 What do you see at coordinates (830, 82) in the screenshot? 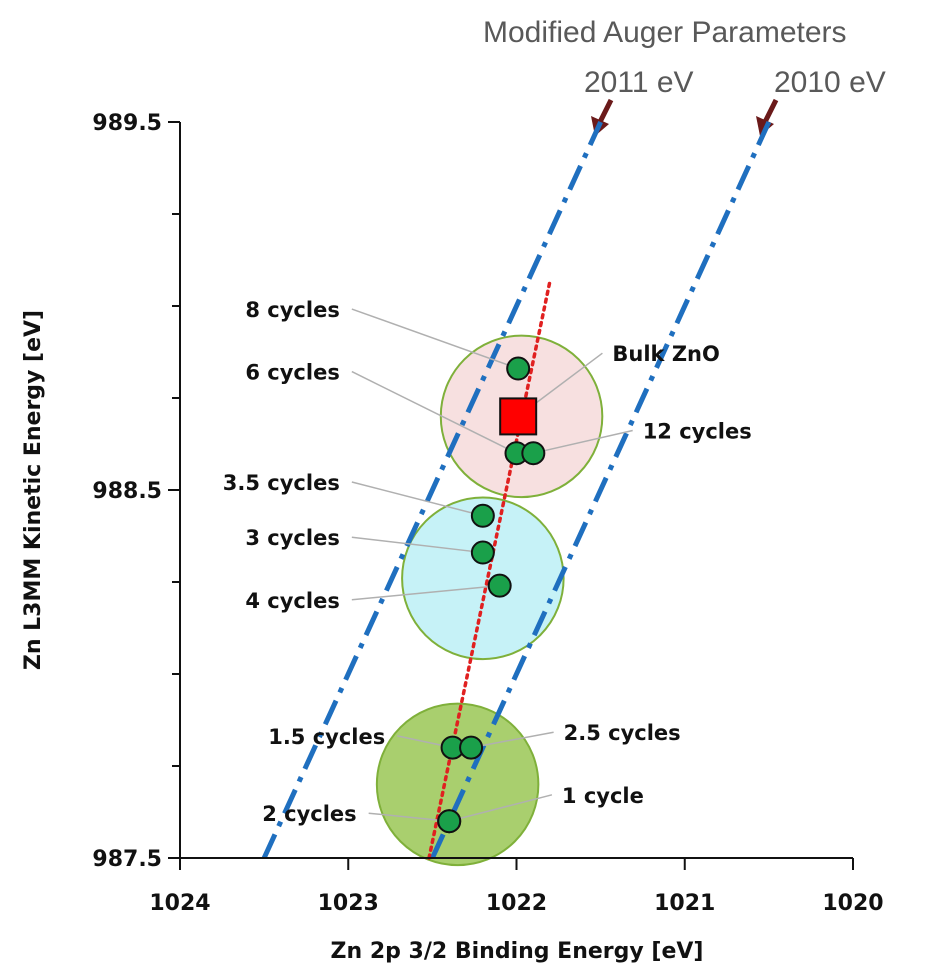
I see `header-label-2010: 2010 eV` at bounding box center [830, 82].